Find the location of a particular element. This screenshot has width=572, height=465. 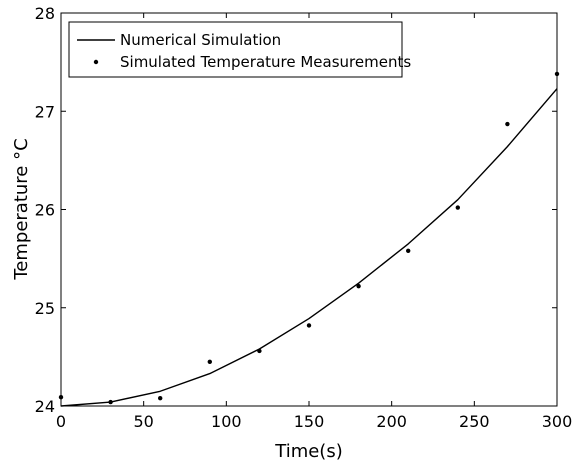

x-tick-label: 0 is located at coordinates (61, 421).